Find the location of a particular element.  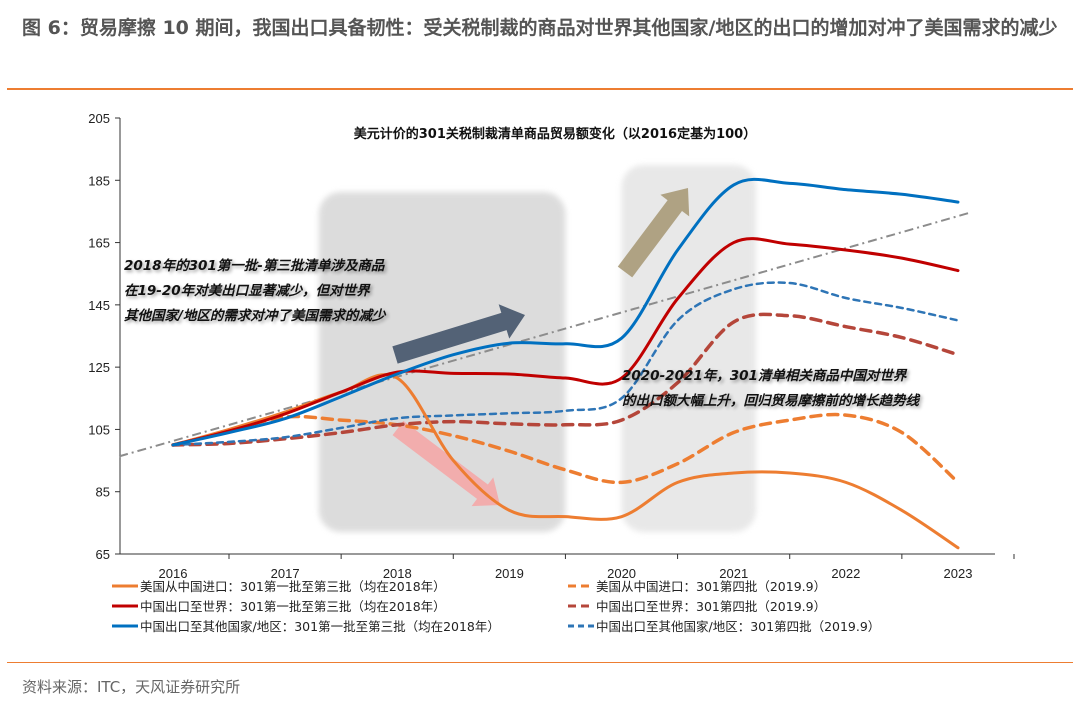

x-tick-label: 2022 is located at coordinates (845, 573).